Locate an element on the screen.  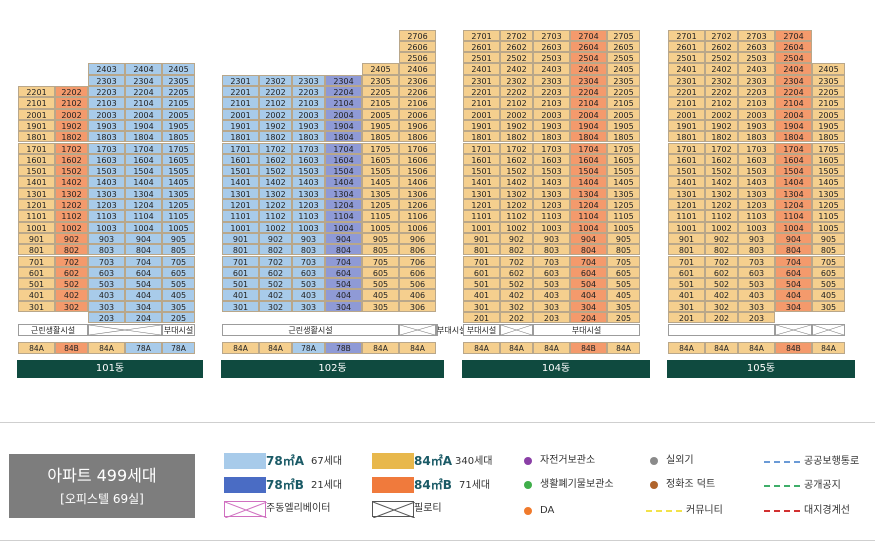
unit-cell: 2306 is located at coordinates (417, 80).